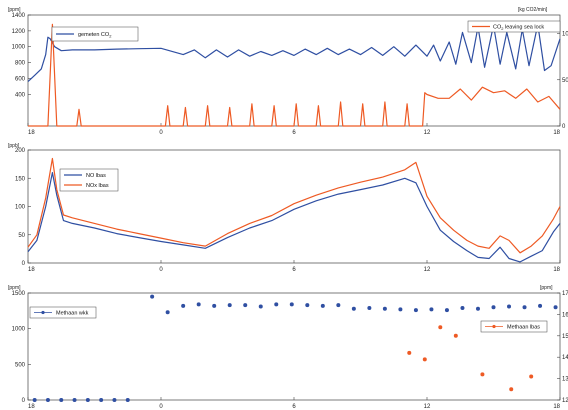  What do you see at coordinates (565, 401) in the screenshot?
I see `methane-y2-tick-label: 12` at bounding box center [565, 401].